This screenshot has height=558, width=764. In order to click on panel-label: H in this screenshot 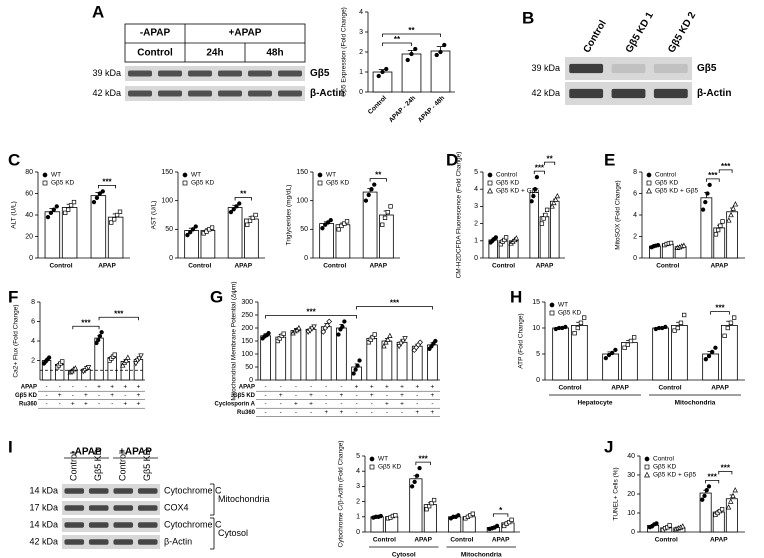, I will do `click(516, 296)`.